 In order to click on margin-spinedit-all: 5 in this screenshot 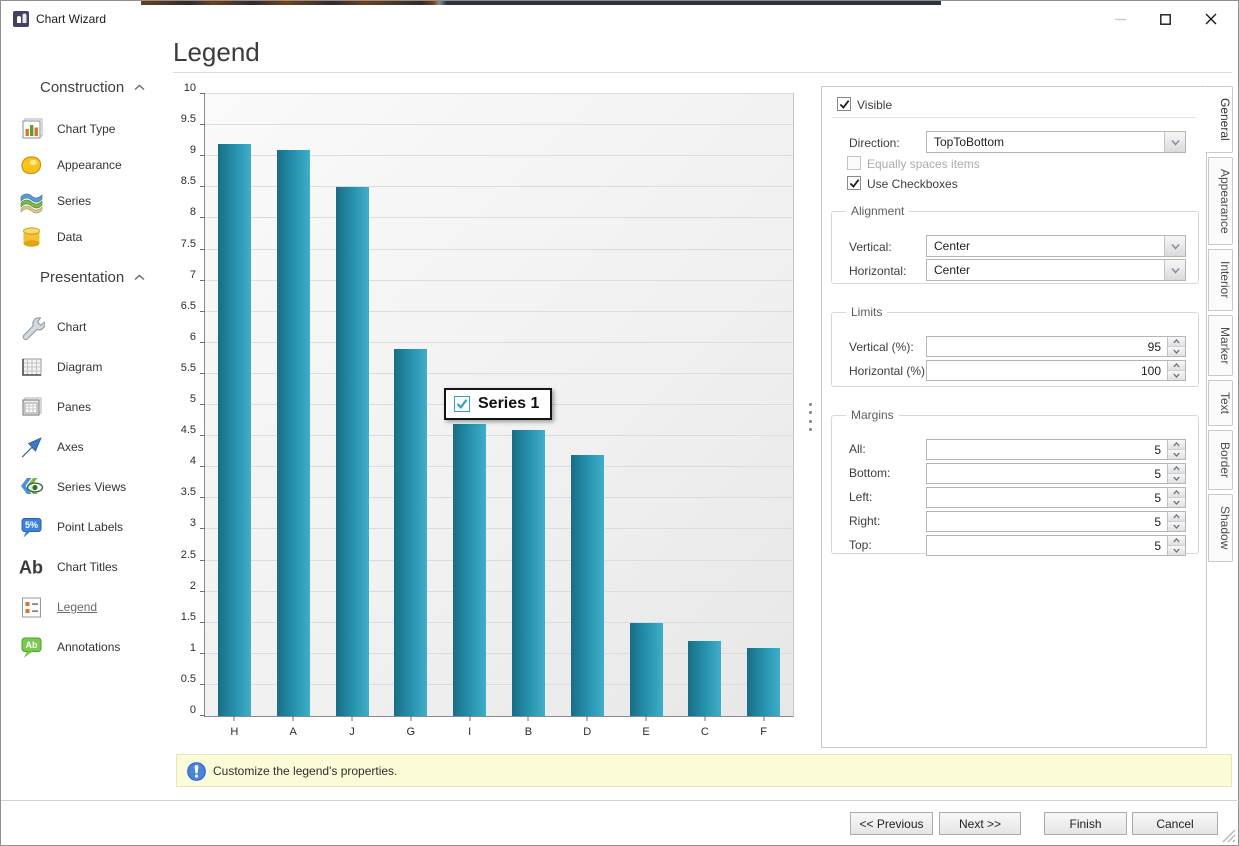, I will do `click(1056, 449)`.